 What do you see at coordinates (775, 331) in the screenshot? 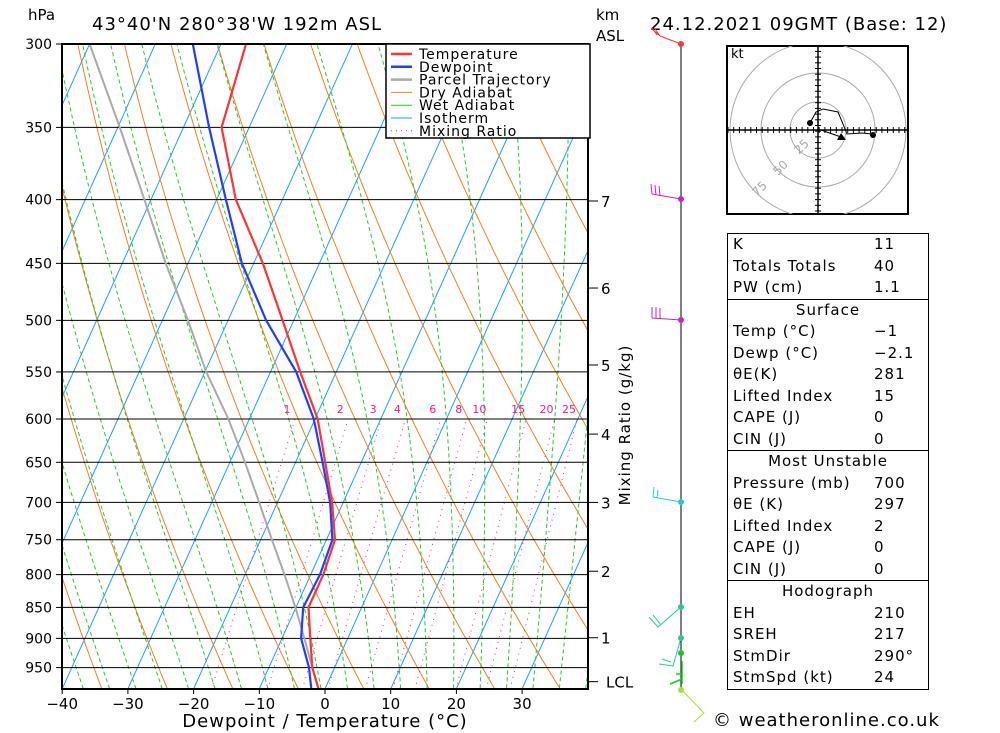
I see `stat-label: Temp (°C)` at bounding box center [775, 331].